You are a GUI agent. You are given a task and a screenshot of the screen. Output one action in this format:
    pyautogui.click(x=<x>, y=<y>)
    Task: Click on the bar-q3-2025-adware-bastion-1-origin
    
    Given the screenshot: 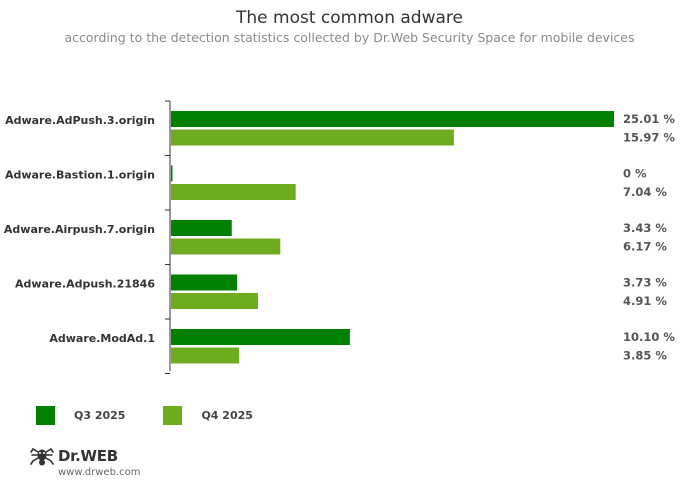 What is the action you would take?
    pyautogui.click(x=172, y=173)
    